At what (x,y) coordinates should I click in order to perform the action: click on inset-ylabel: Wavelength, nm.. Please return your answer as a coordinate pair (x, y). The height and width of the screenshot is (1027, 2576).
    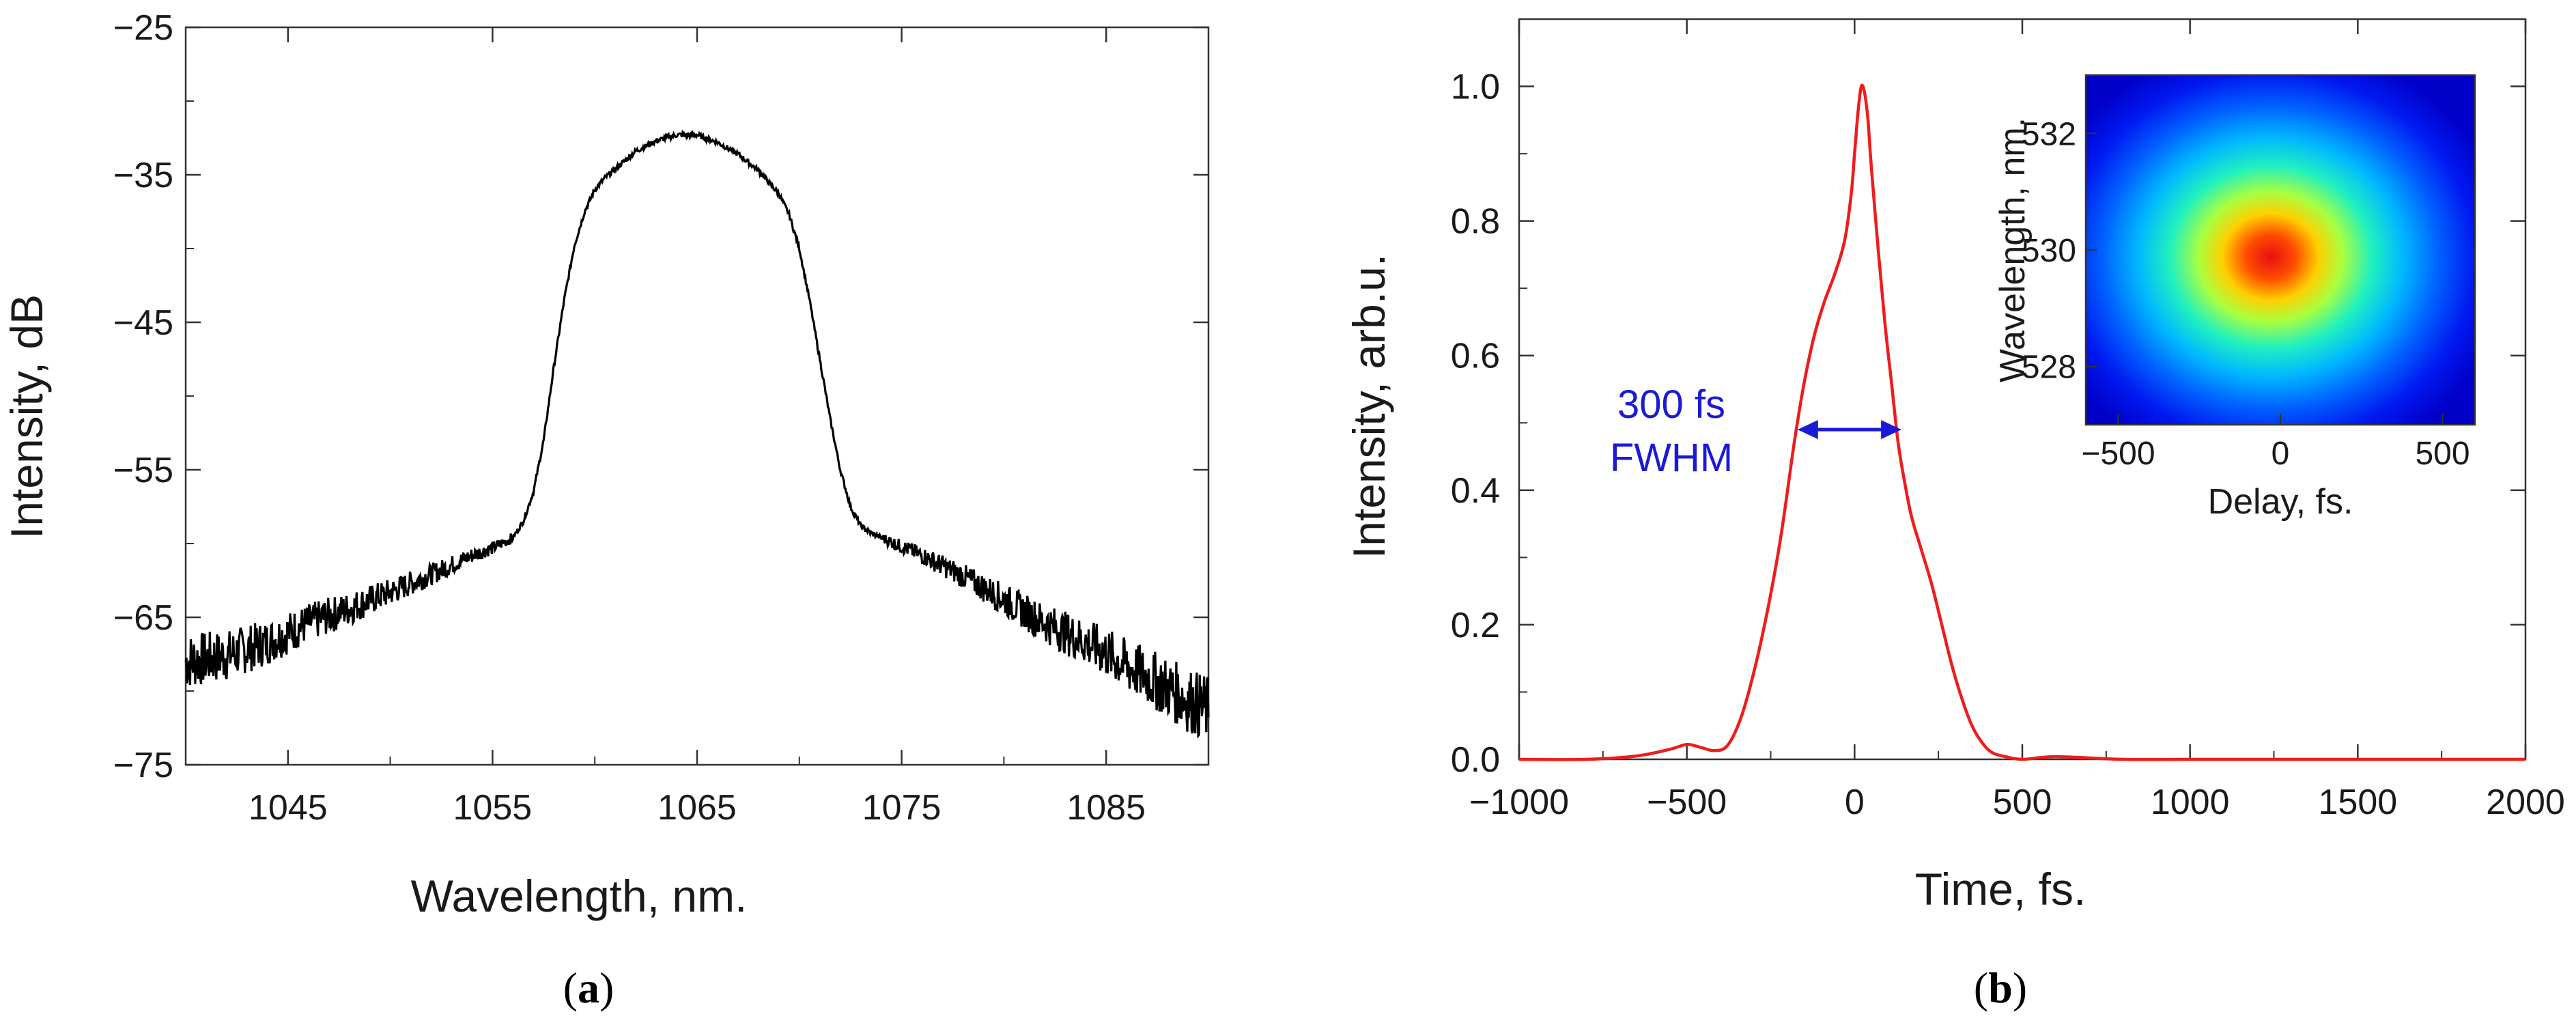
    Looking at the image, I should click on (2013, 249).